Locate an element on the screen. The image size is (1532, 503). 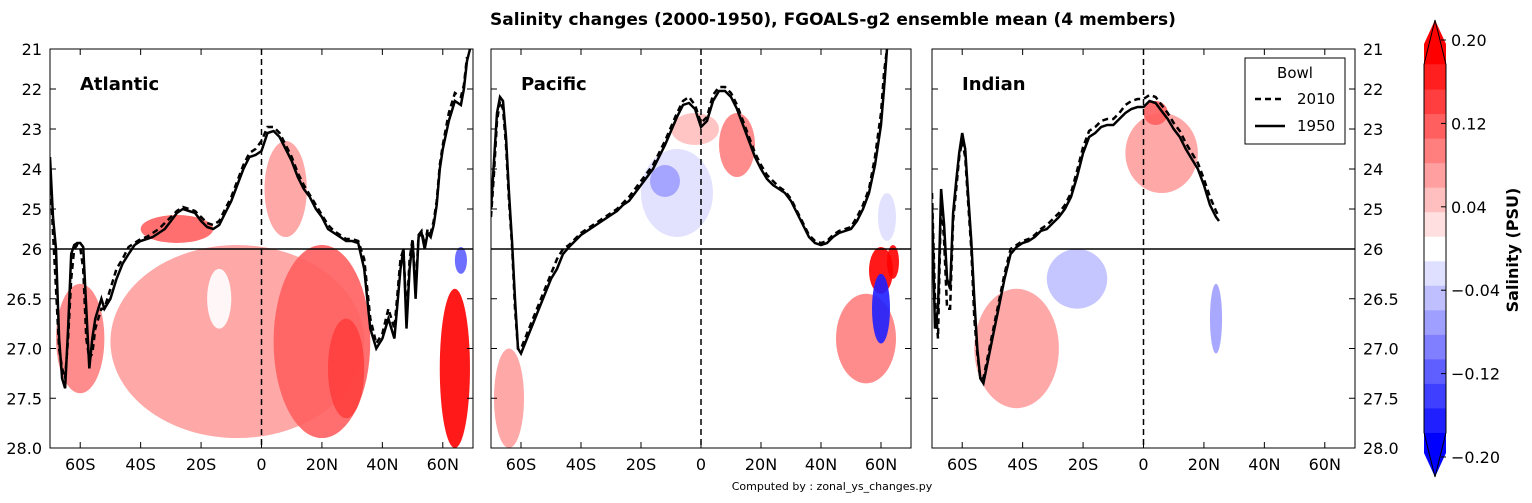
colorbar-tick-label: 0.20 is located at coordinates (1469, 40).